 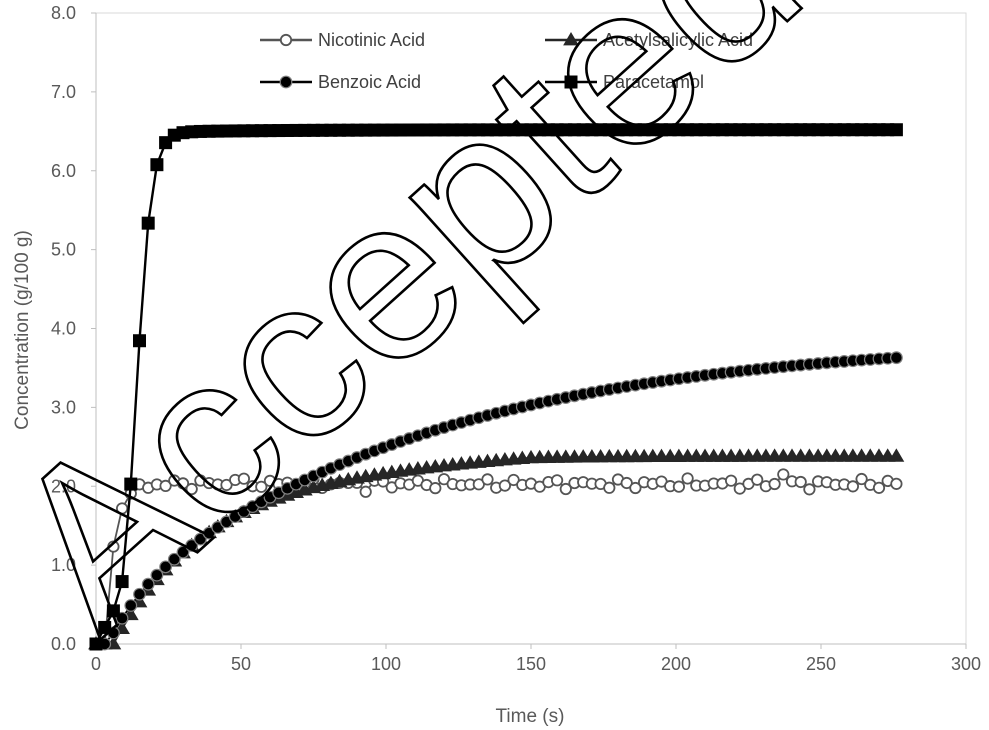 What do you see at coordinates (63, 486) in the screenshot?
I see `y-tick-label: 2.0` at bounding box center [63, 486].